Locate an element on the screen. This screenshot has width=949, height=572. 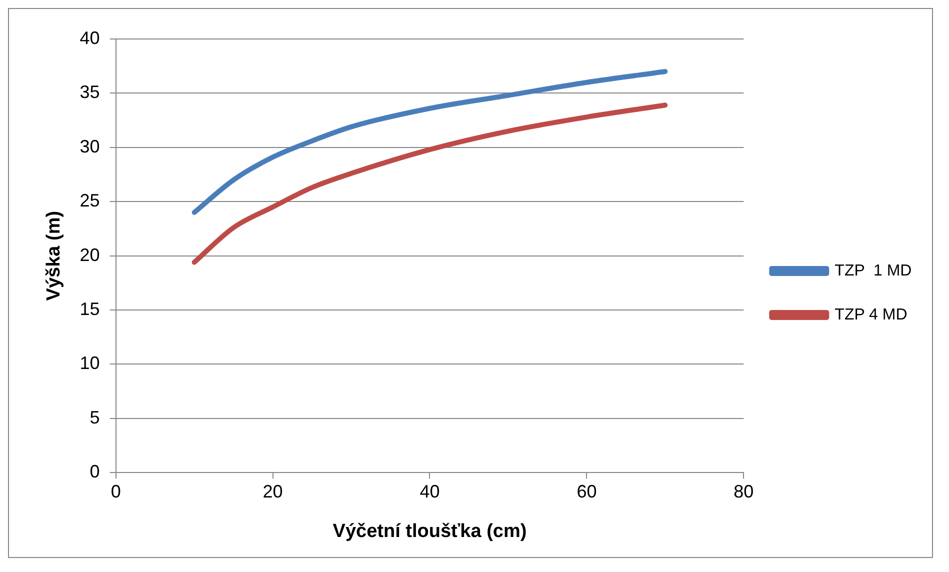
x-tick-label: 80 is located at coordinates (744, 491).